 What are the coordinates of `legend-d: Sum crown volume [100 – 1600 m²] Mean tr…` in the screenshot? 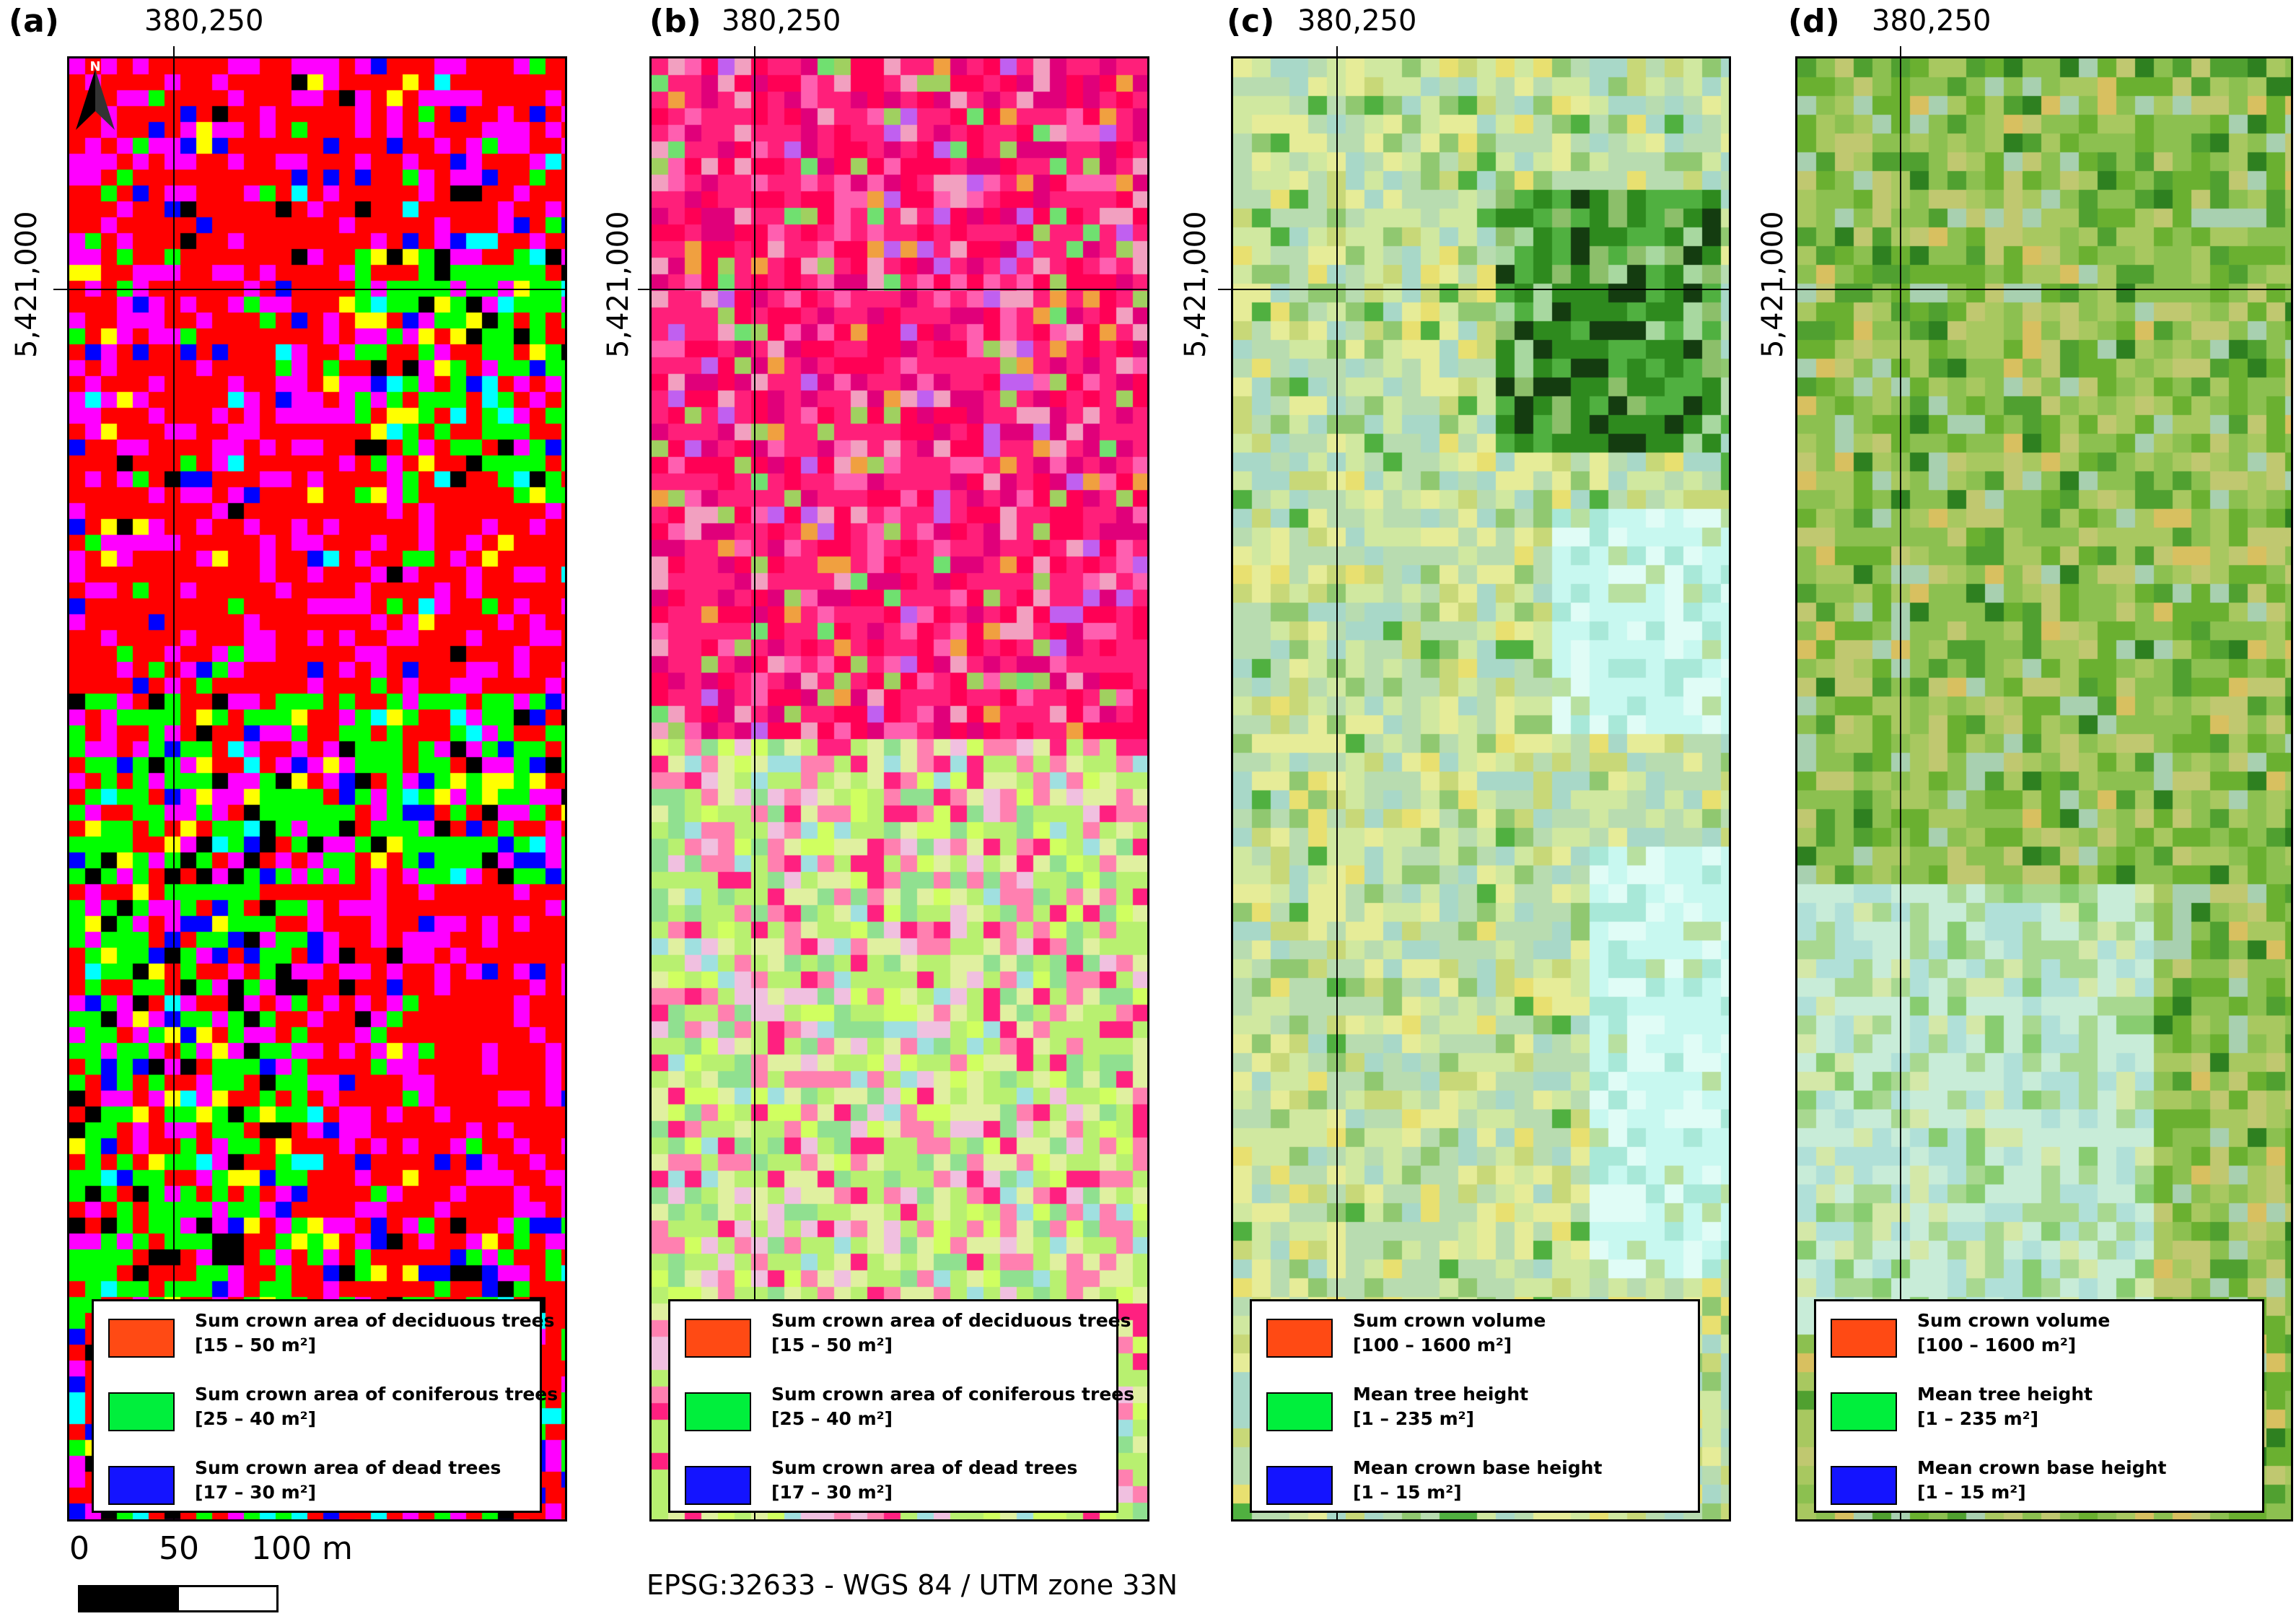 It's located at (2039, 1406).